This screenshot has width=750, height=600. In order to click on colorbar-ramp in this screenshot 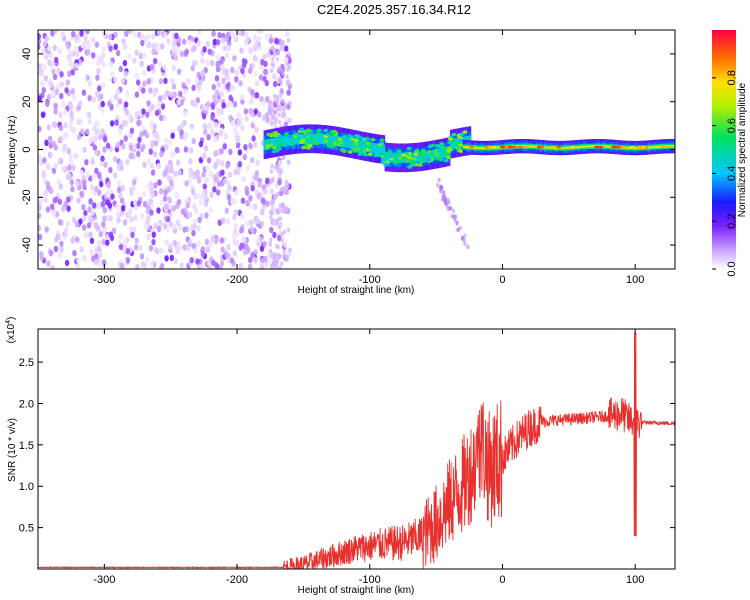, I will do `click(724, 149)`.